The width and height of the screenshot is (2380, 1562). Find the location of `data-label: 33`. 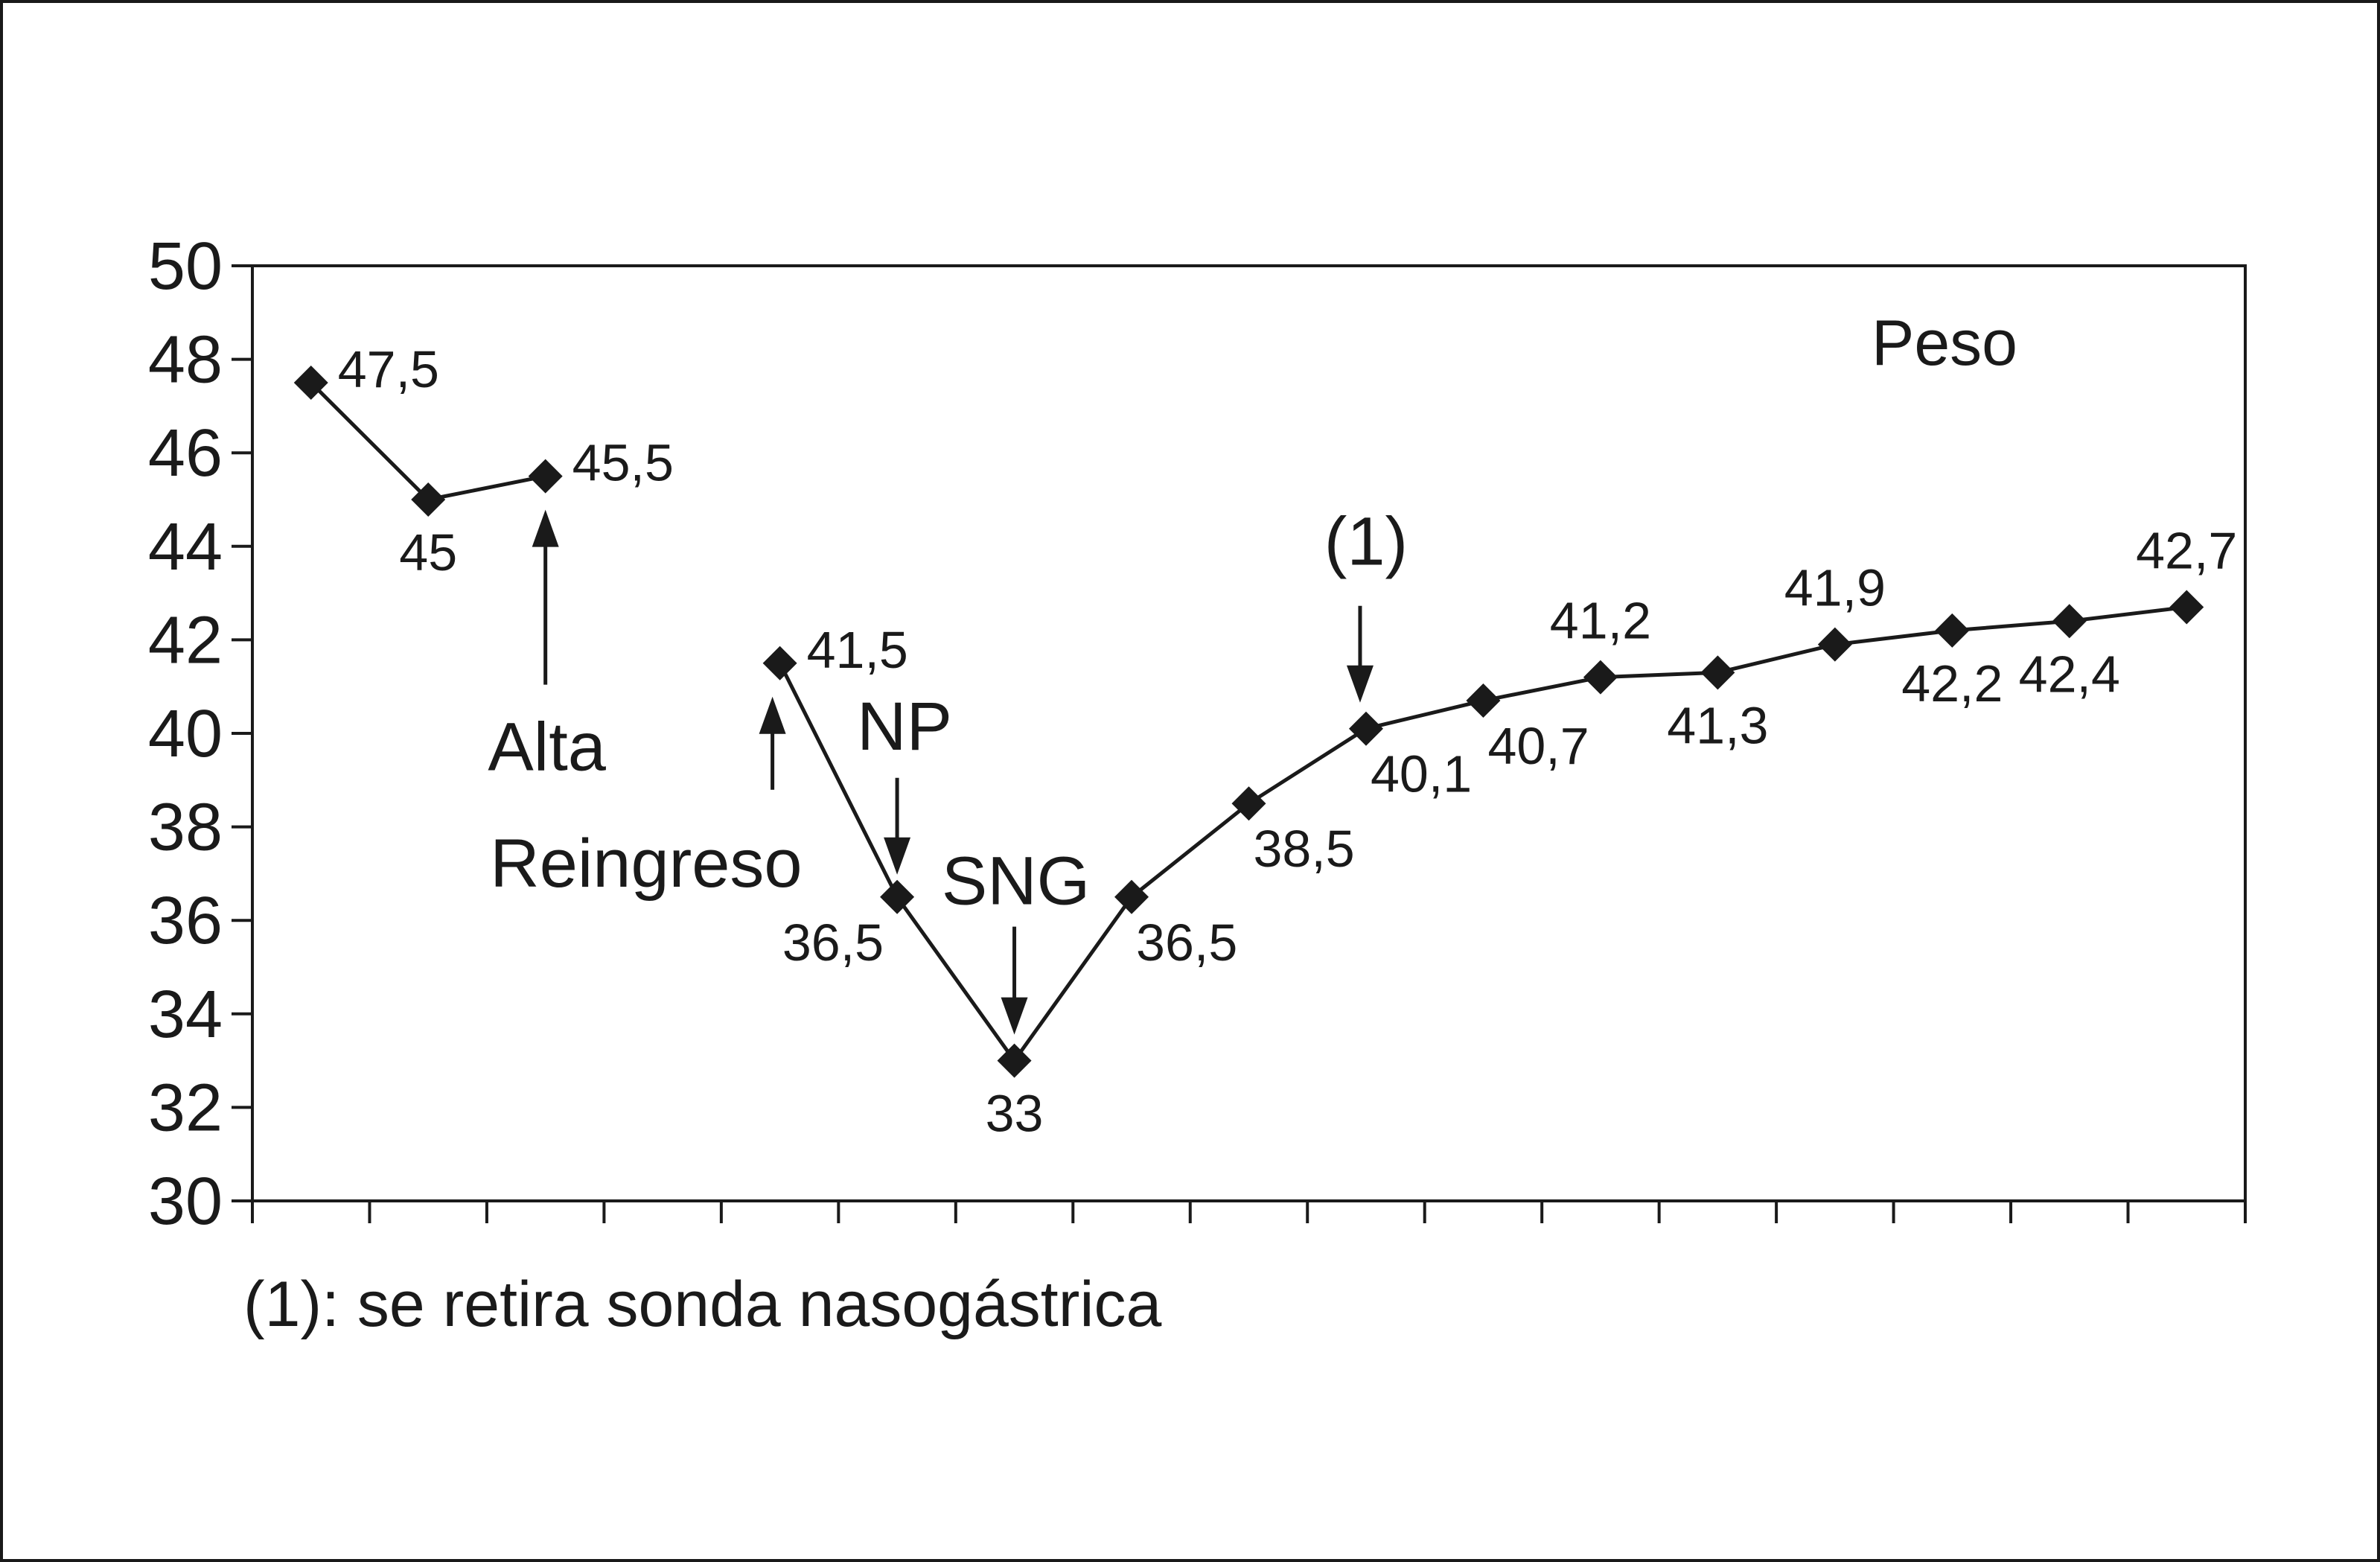

data-label: 33 is located at coordinates (1015, 1114).